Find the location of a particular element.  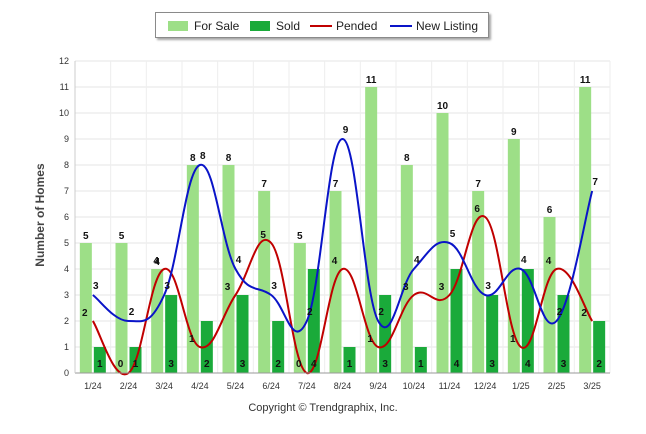

data-label-for-sale: 9 is located at coordinates (514, 132).